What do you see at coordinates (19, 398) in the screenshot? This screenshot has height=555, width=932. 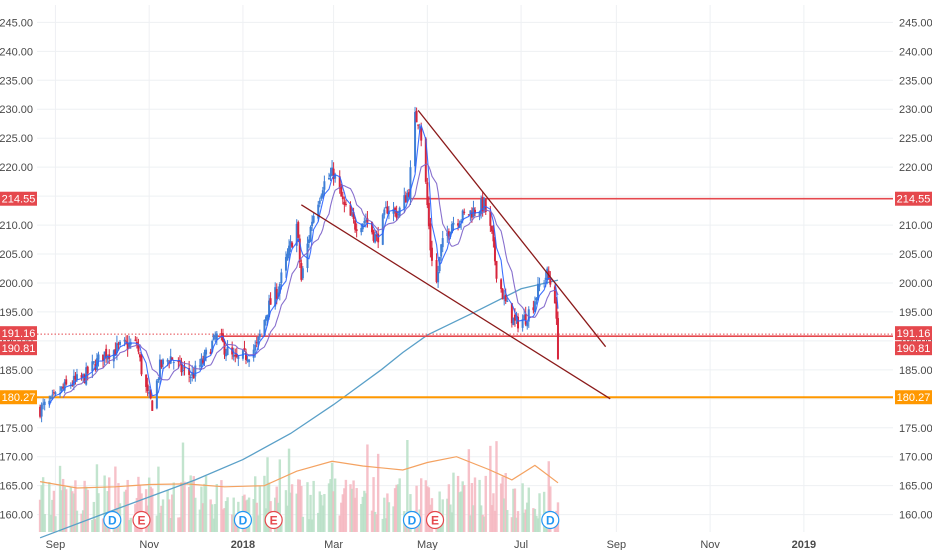 I see `level-tag-left-text: 180.27` at bounding box center [19, 398].